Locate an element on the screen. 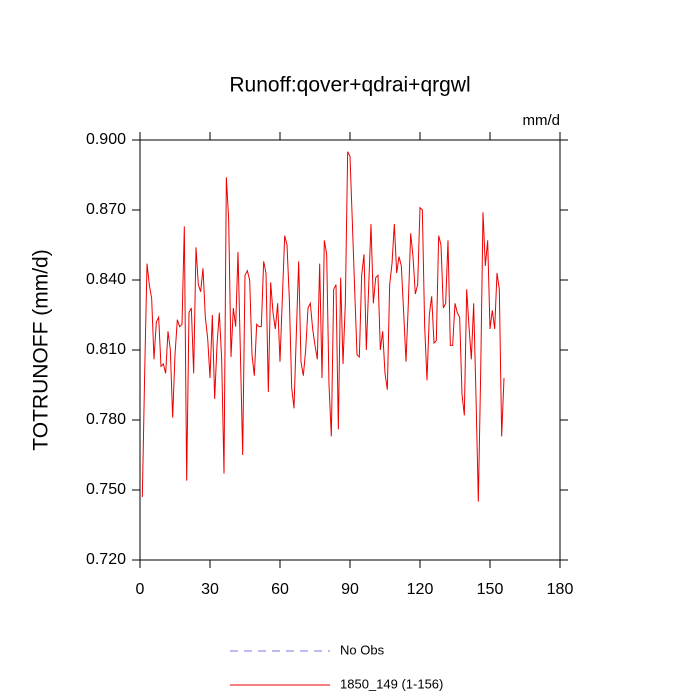 The height and width of the screenshot is (700, 700). x-tick-label: 150 is located at coordinates (490, 589).